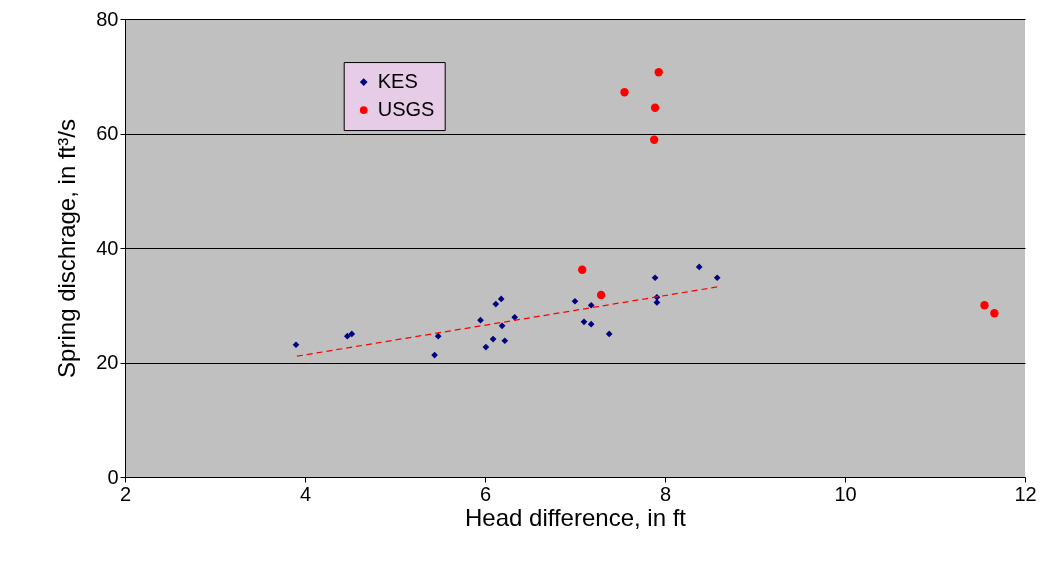 The height and width of the screenshot is (565, 1051). Describe the element at coordinates (107, 18) in the screenshot. I see `y-tick-label: 80` at that location.